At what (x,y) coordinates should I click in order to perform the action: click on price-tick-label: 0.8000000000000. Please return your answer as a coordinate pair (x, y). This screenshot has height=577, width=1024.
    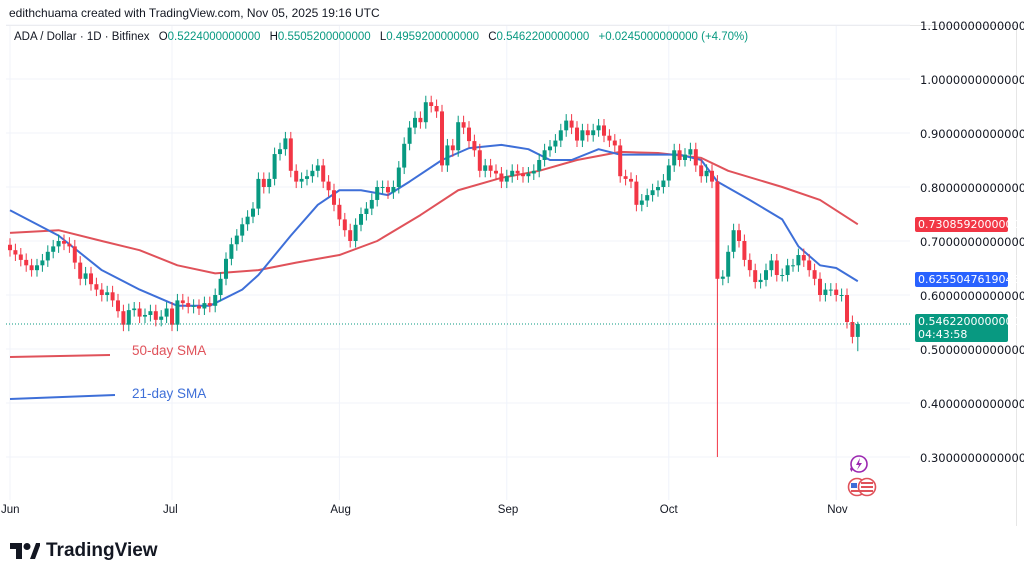
    Looking at the image, I should click on (972, 188).